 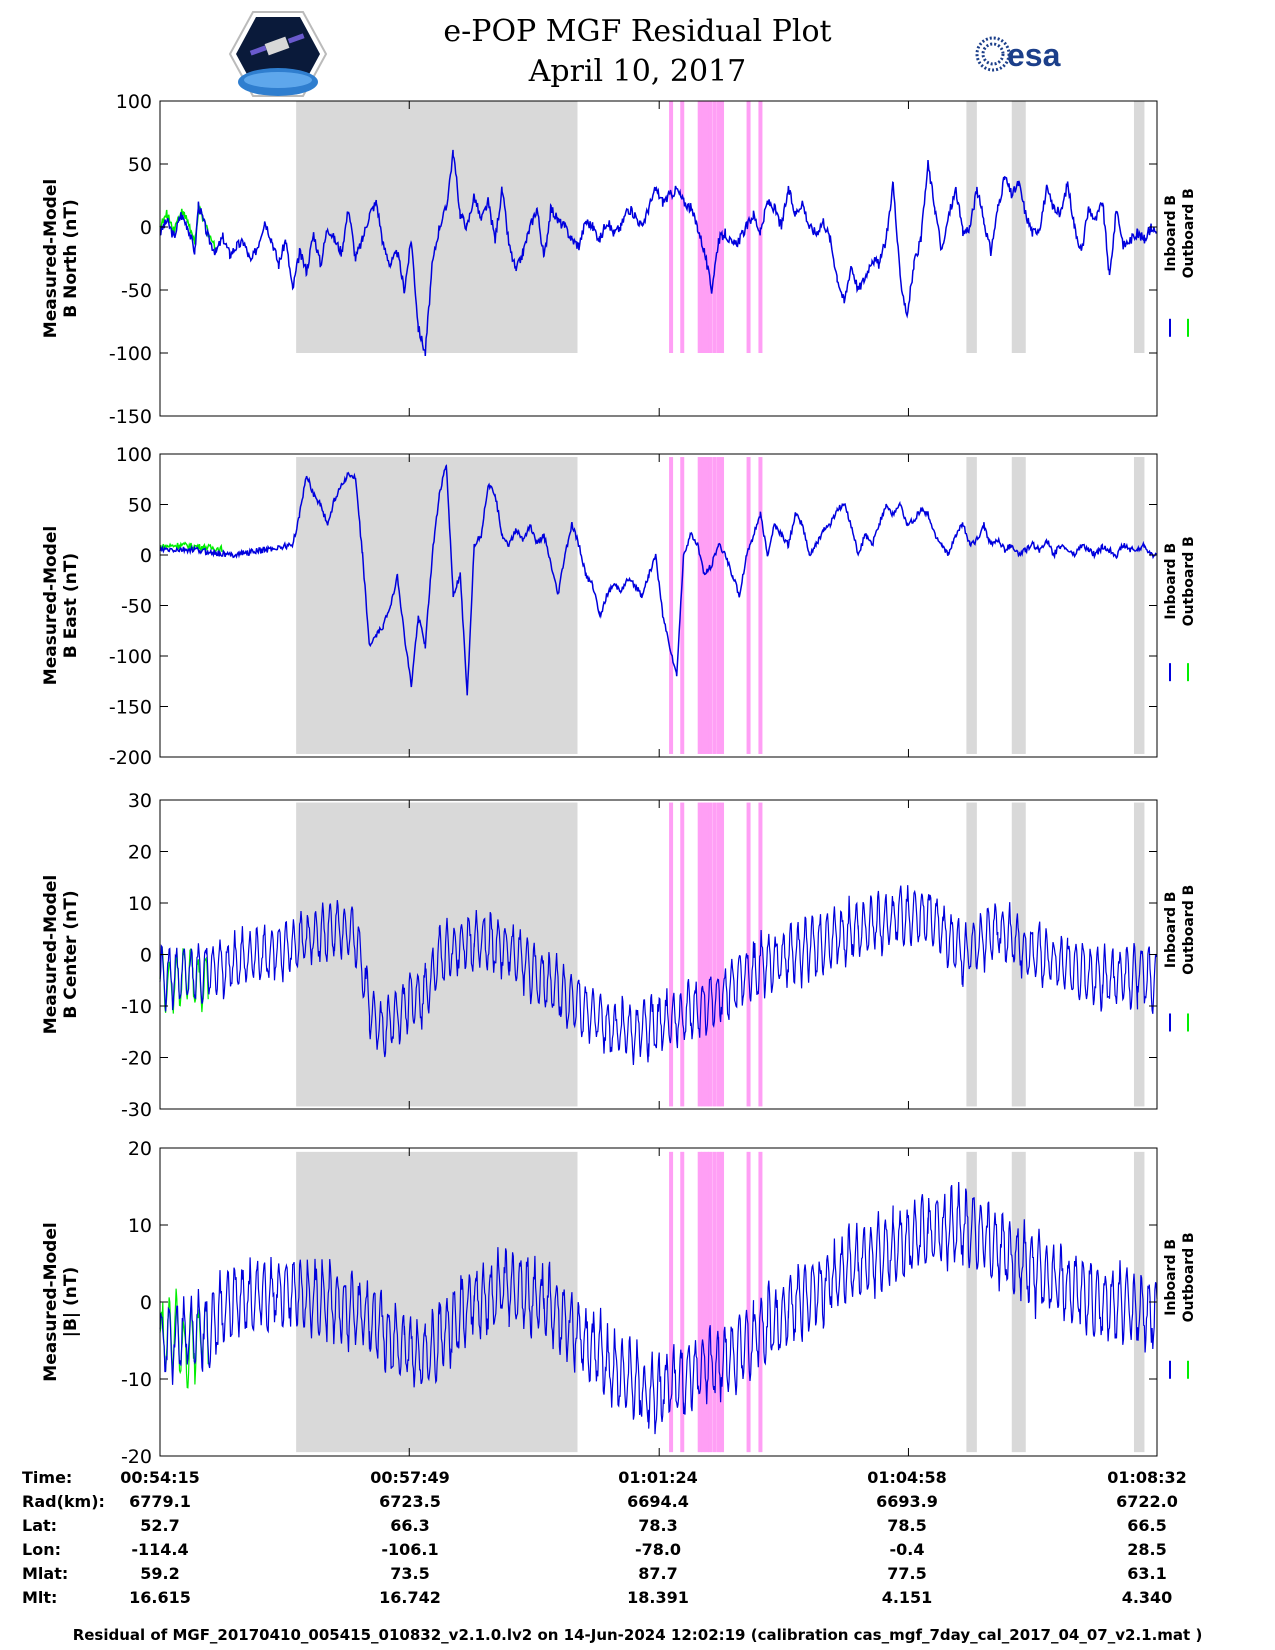 What do you see at coordinates (134, 455) in the screenshot?
I see `ytick-label-1-0: 100` at bounding box center [134, 455].